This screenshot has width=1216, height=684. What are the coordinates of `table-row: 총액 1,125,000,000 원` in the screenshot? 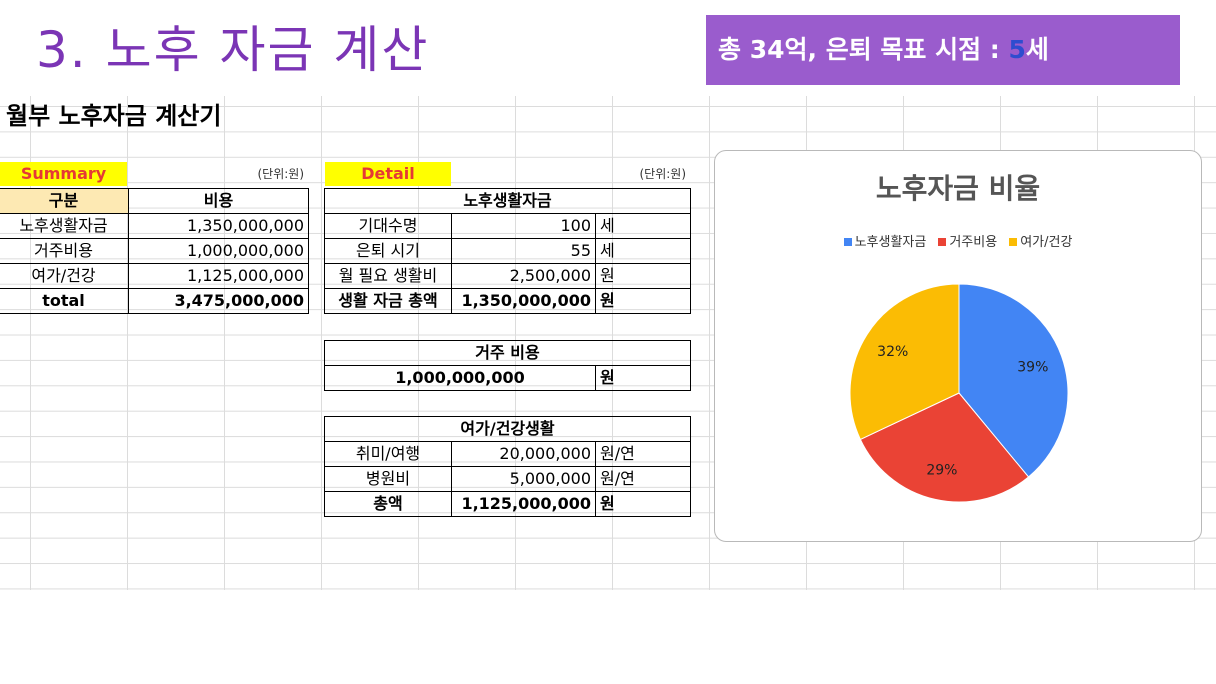 It's located at (507, 504).